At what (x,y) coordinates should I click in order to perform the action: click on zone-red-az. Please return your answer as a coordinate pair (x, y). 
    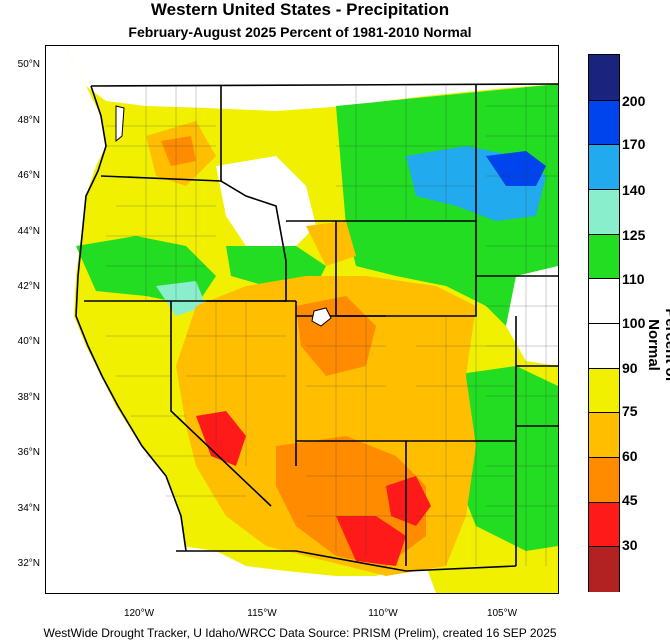
    Looking at the image, I should click on (371, 541).